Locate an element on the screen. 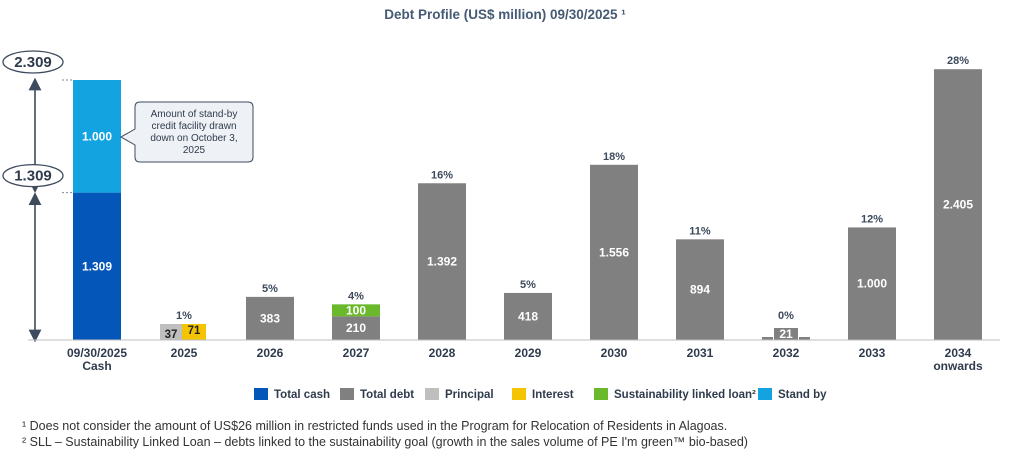 Image resolution: width=1010 pixels, height=457 pixels. label-percentage: 18% is located at coordinates (614, 157).